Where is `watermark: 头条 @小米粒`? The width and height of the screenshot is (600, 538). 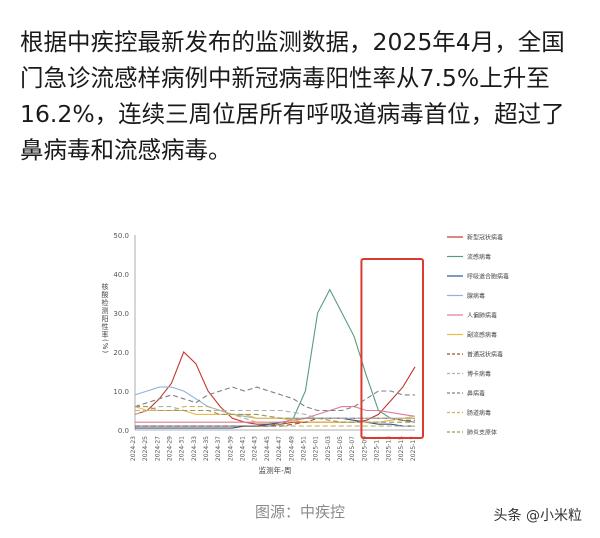
watermark: 头条 @小米粒 is located at coordinates (538, 515).